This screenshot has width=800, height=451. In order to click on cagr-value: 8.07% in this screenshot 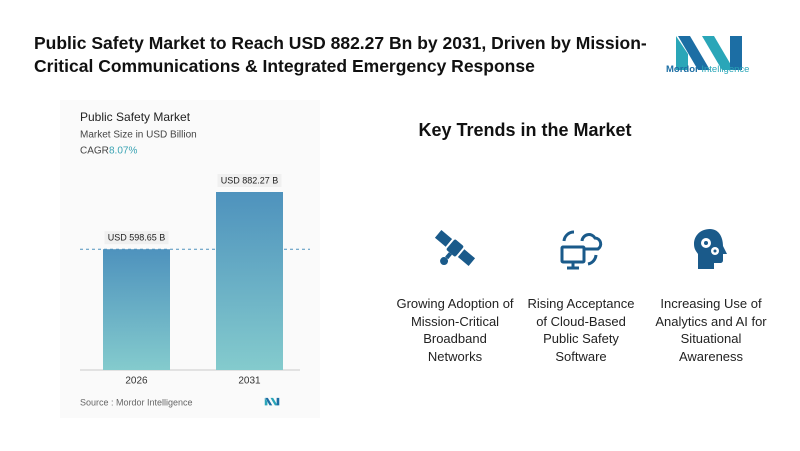, I will do `click(123, 151)`.